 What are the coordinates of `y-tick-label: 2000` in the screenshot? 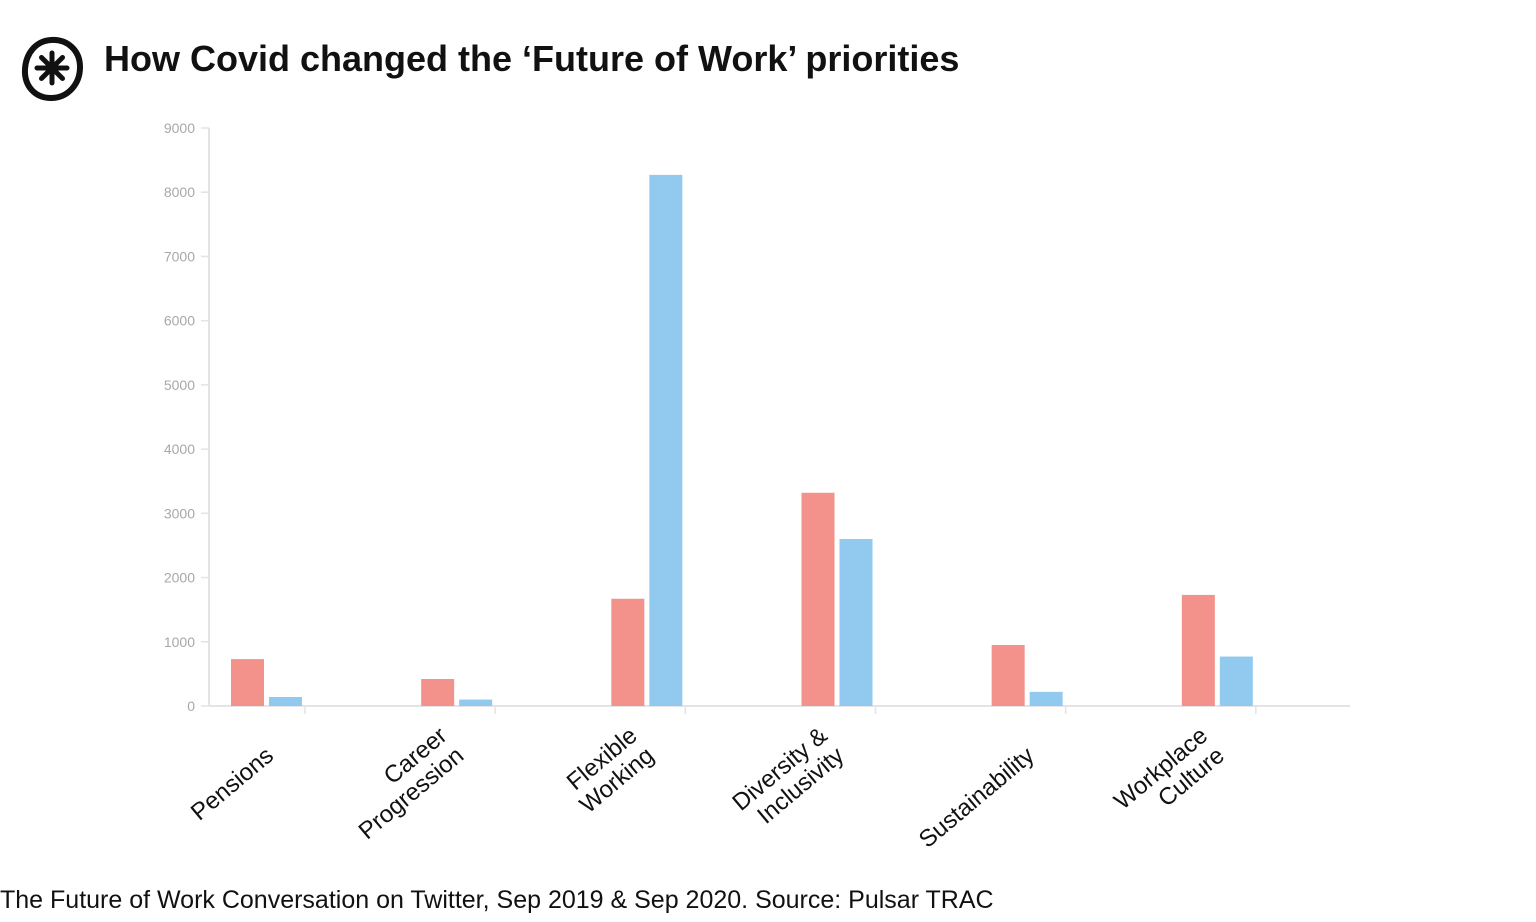 It's located at (179, 578).